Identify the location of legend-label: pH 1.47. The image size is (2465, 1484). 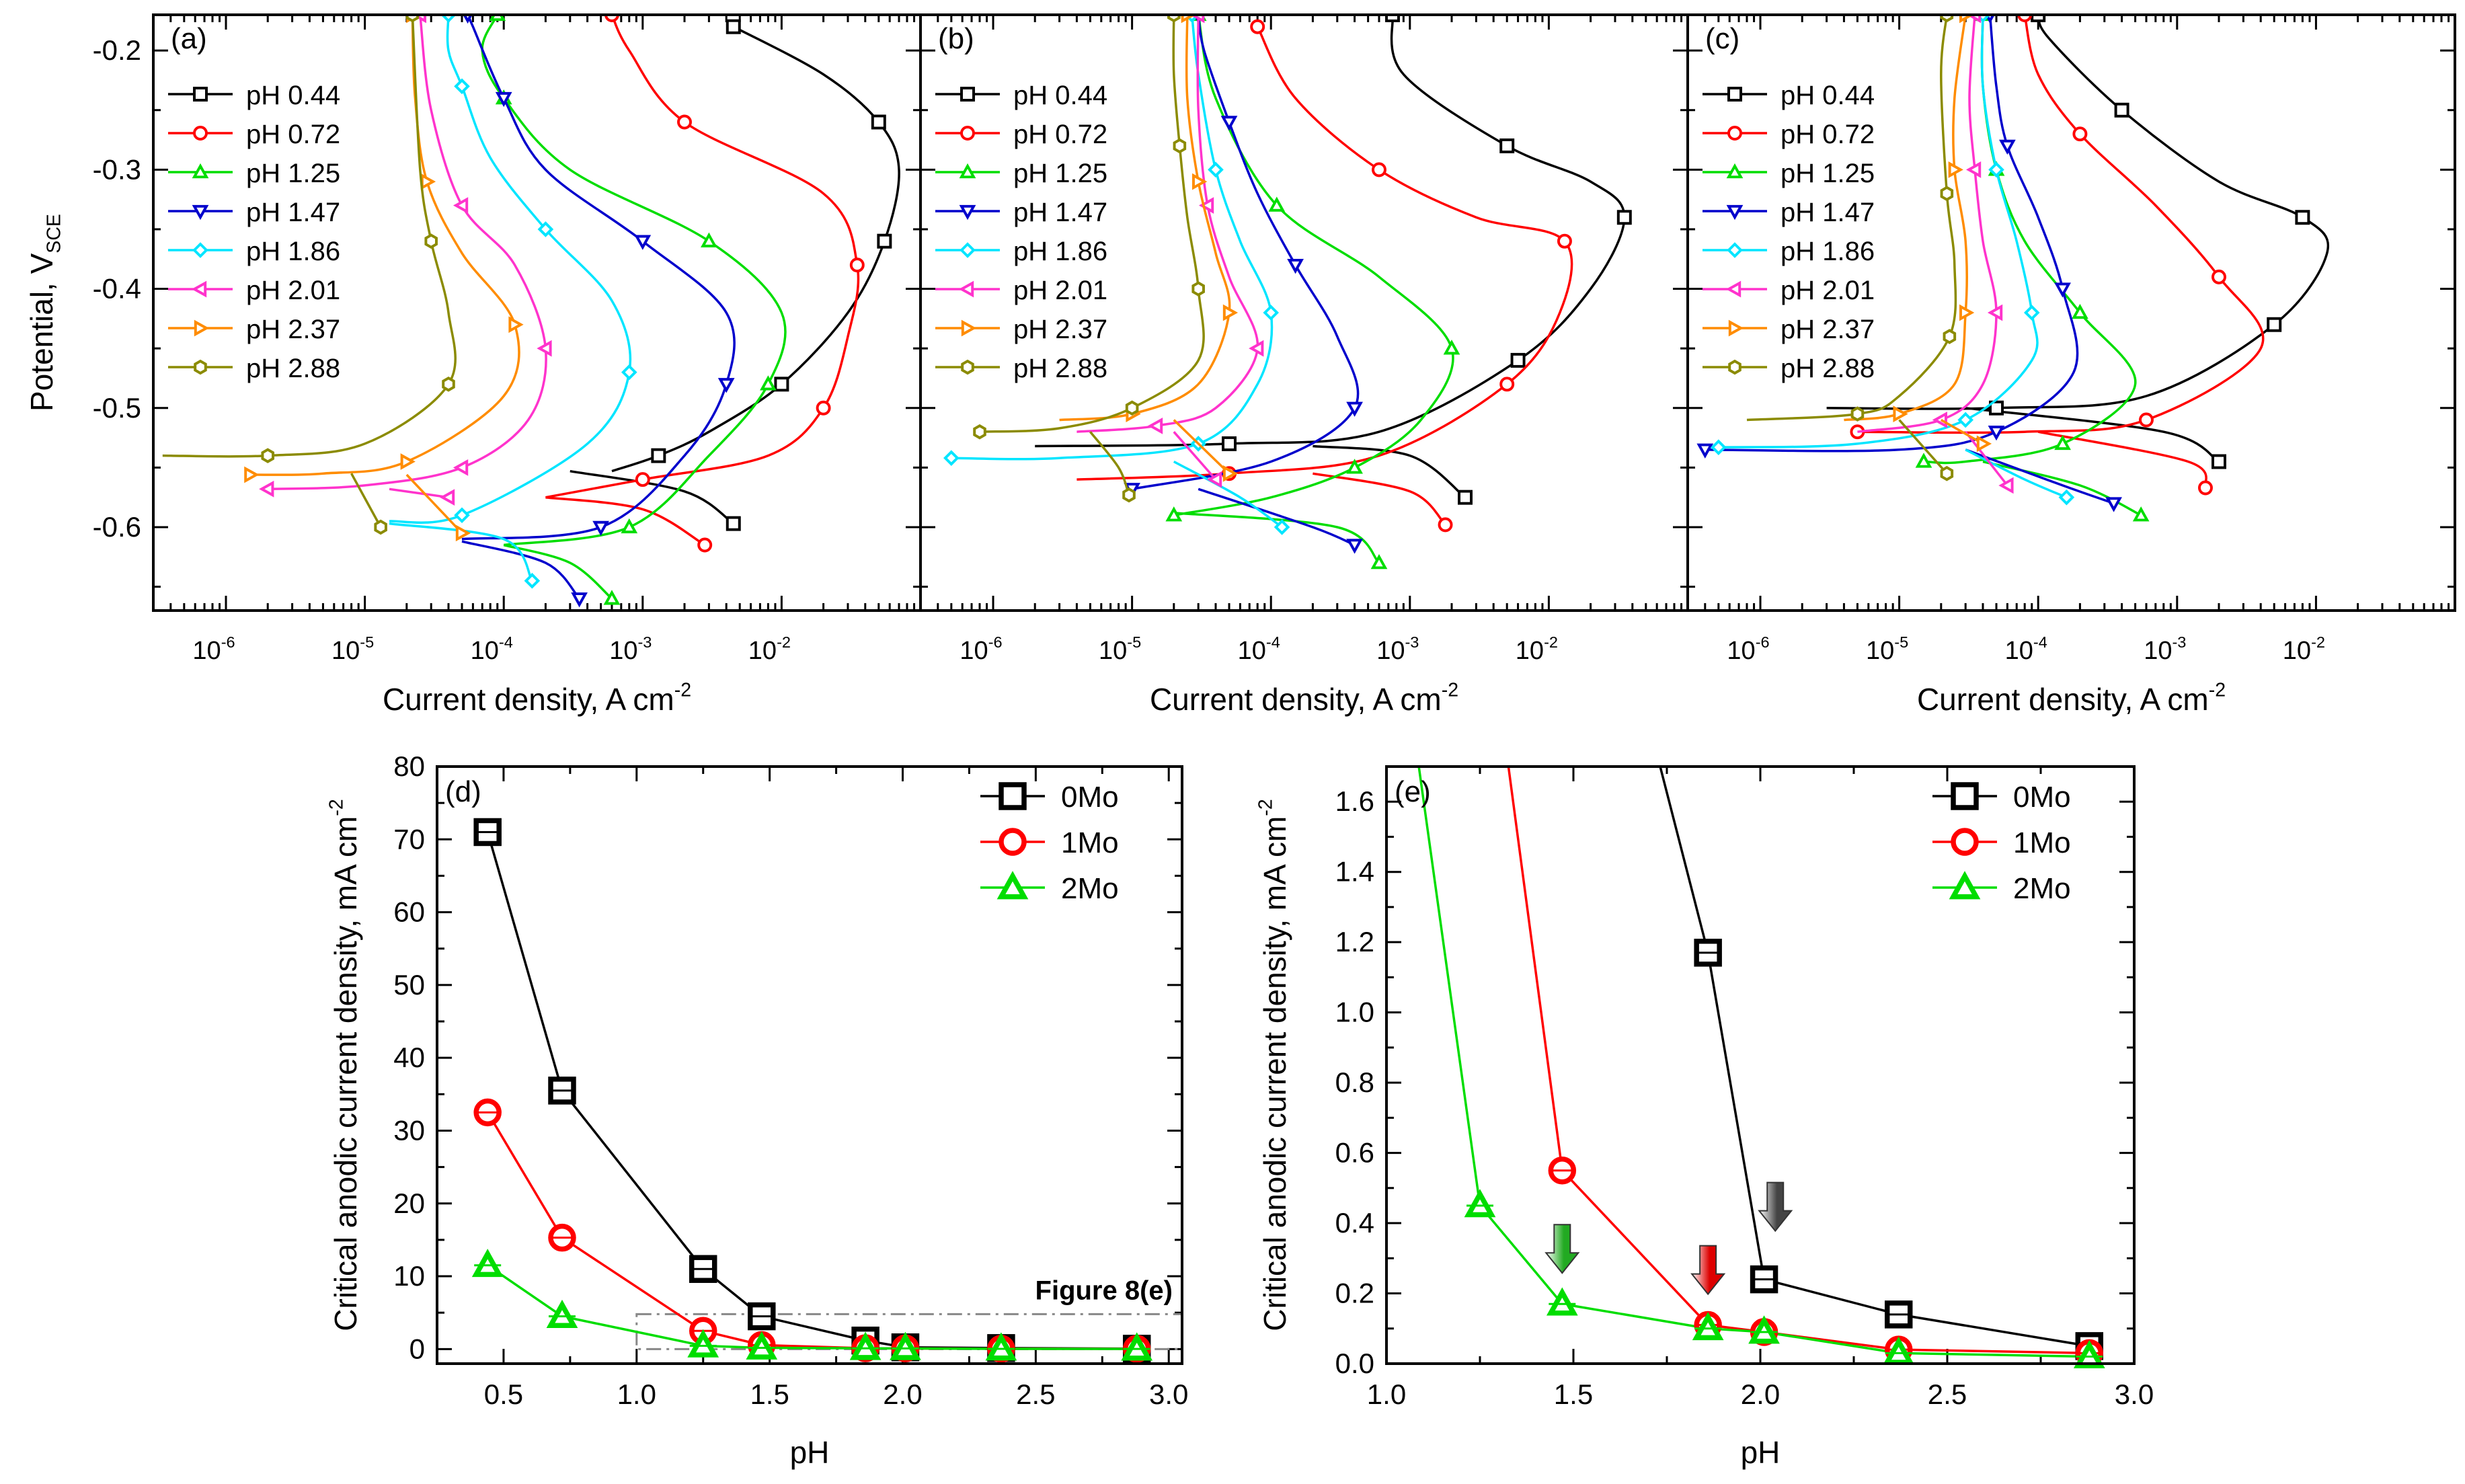
(293, 212).